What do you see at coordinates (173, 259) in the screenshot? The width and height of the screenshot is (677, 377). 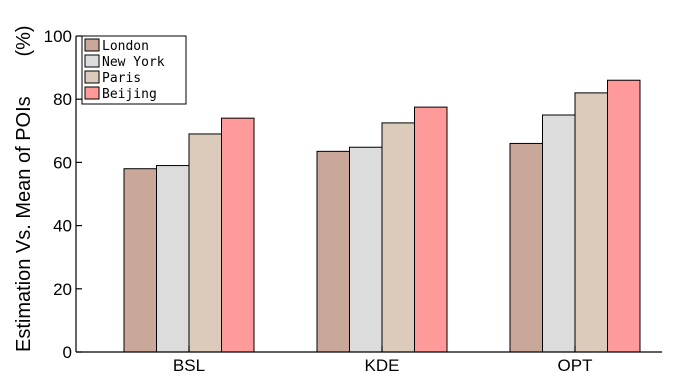 I see `bar-bsl-new-york` at bounding box center [173, 259].